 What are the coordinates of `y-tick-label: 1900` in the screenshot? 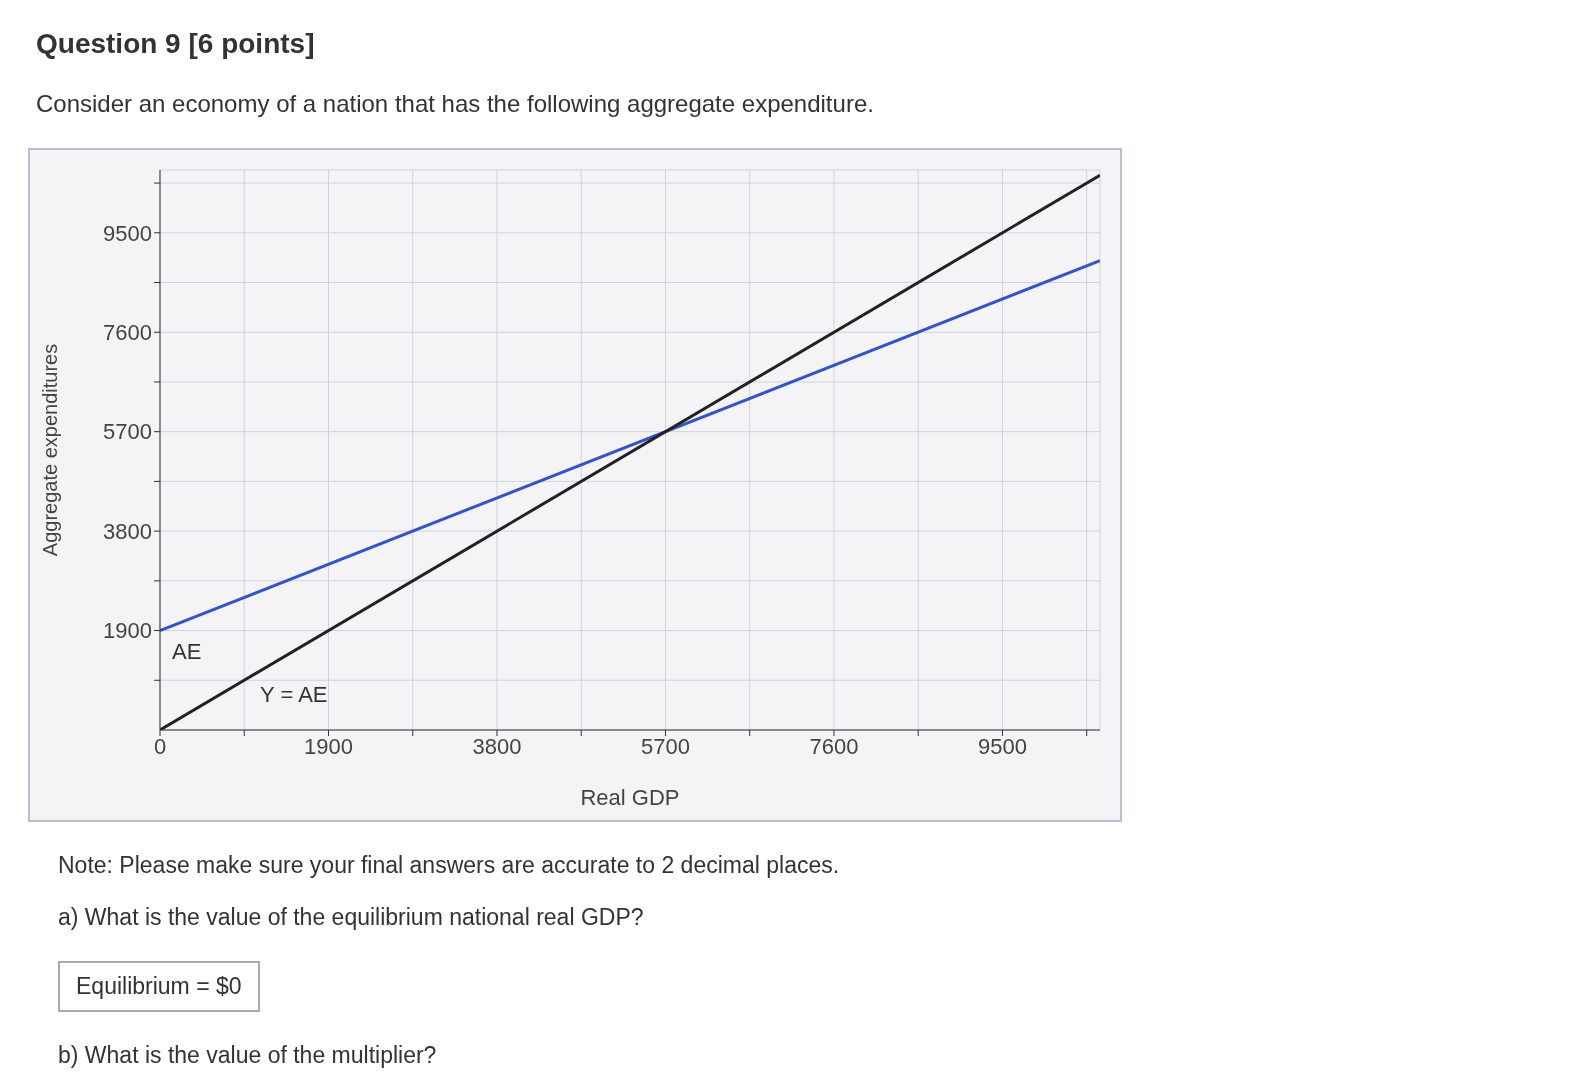 It's located at (127, 631).